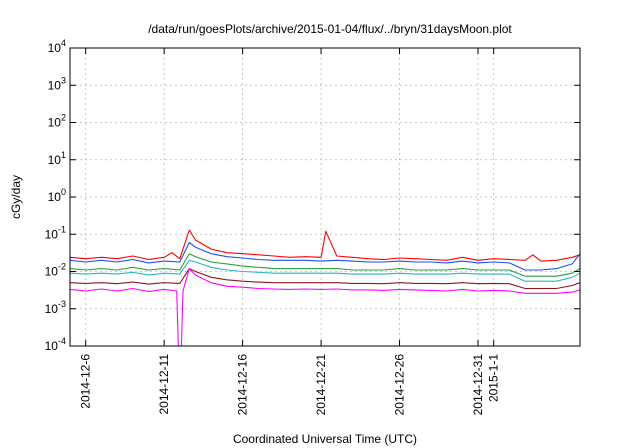 This screenshot has width=640, height=448. I want to click on x-tick-label: 2014-12-26, so click(400, 385).